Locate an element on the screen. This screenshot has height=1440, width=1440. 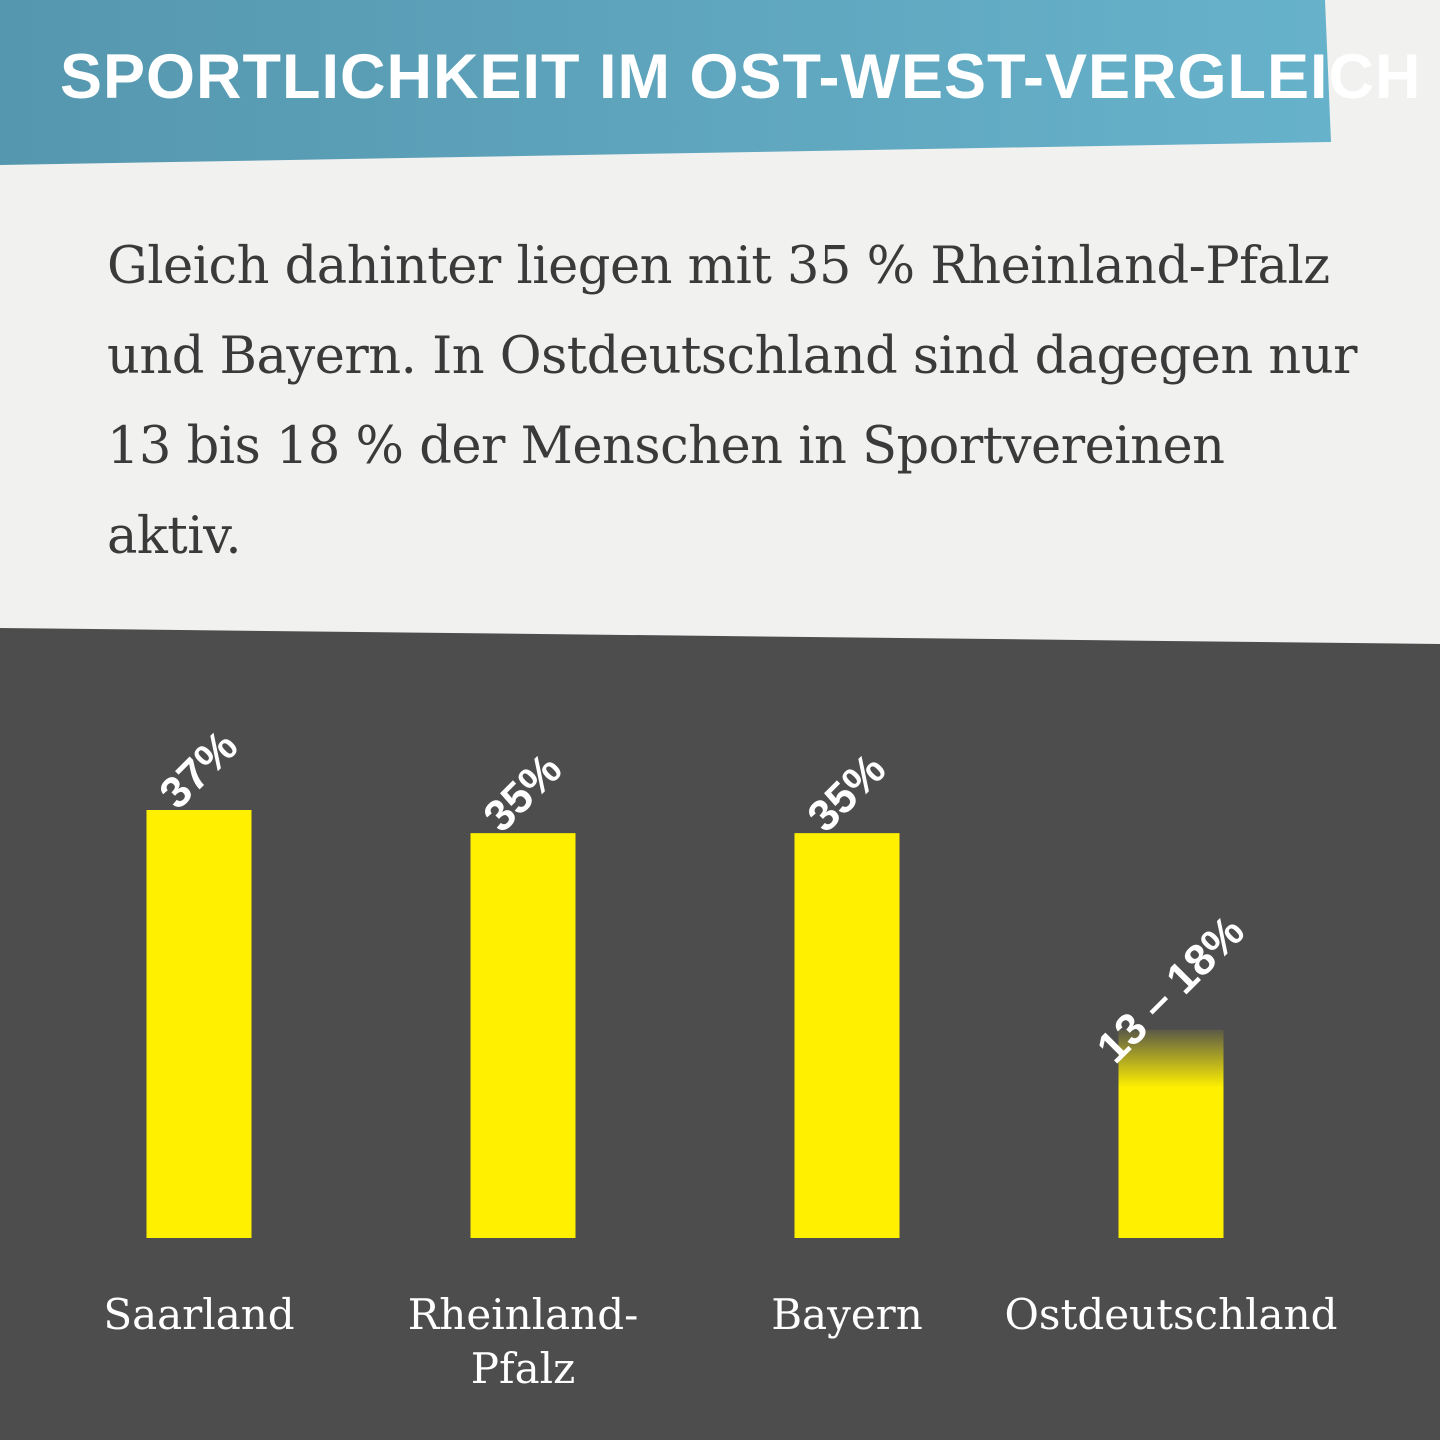
category-label: Rheinland-Pfalz is located at coordinates (523, 1341).